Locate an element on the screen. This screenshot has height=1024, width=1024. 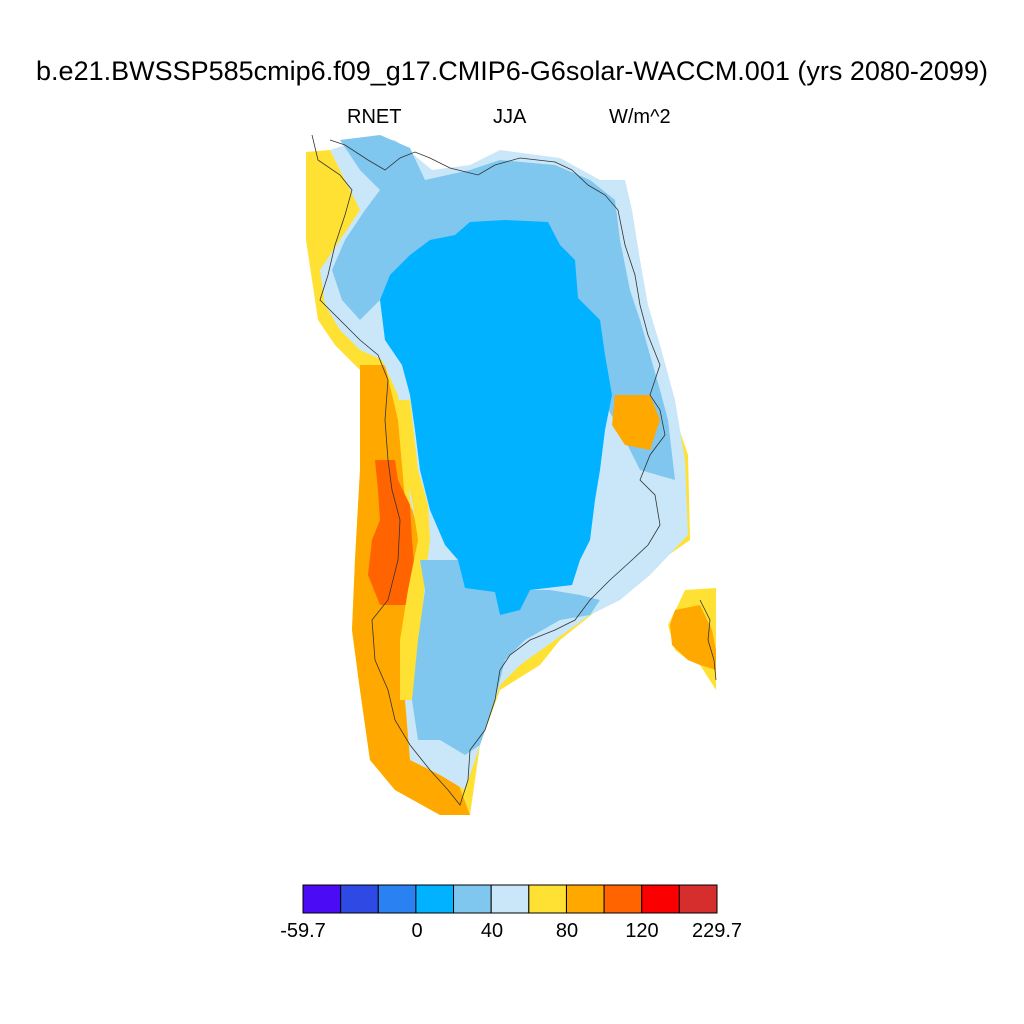
colorbar-tick-label: -59.7 is located at coordinates (303, 931).